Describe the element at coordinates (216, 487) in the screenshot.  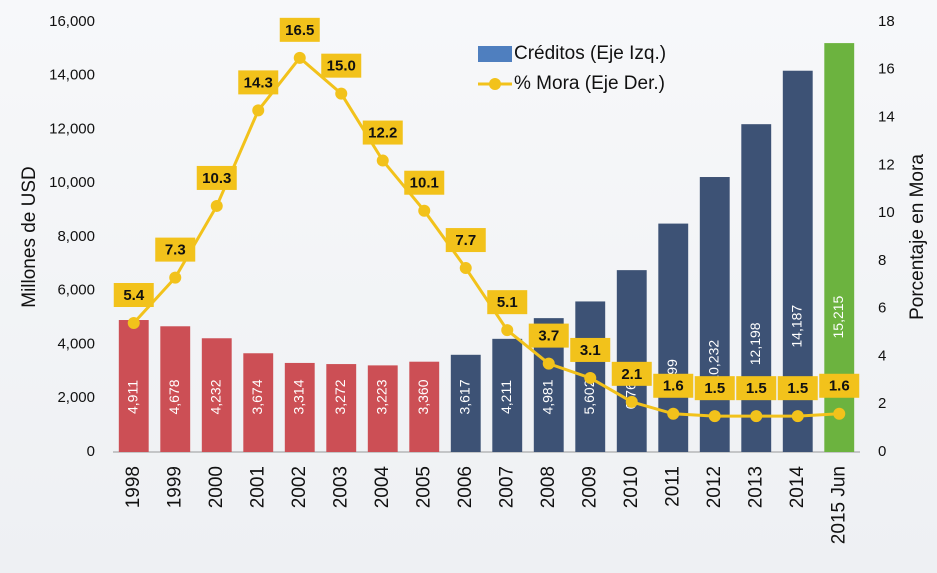
I see `x-tick-label: 2000` at that location.